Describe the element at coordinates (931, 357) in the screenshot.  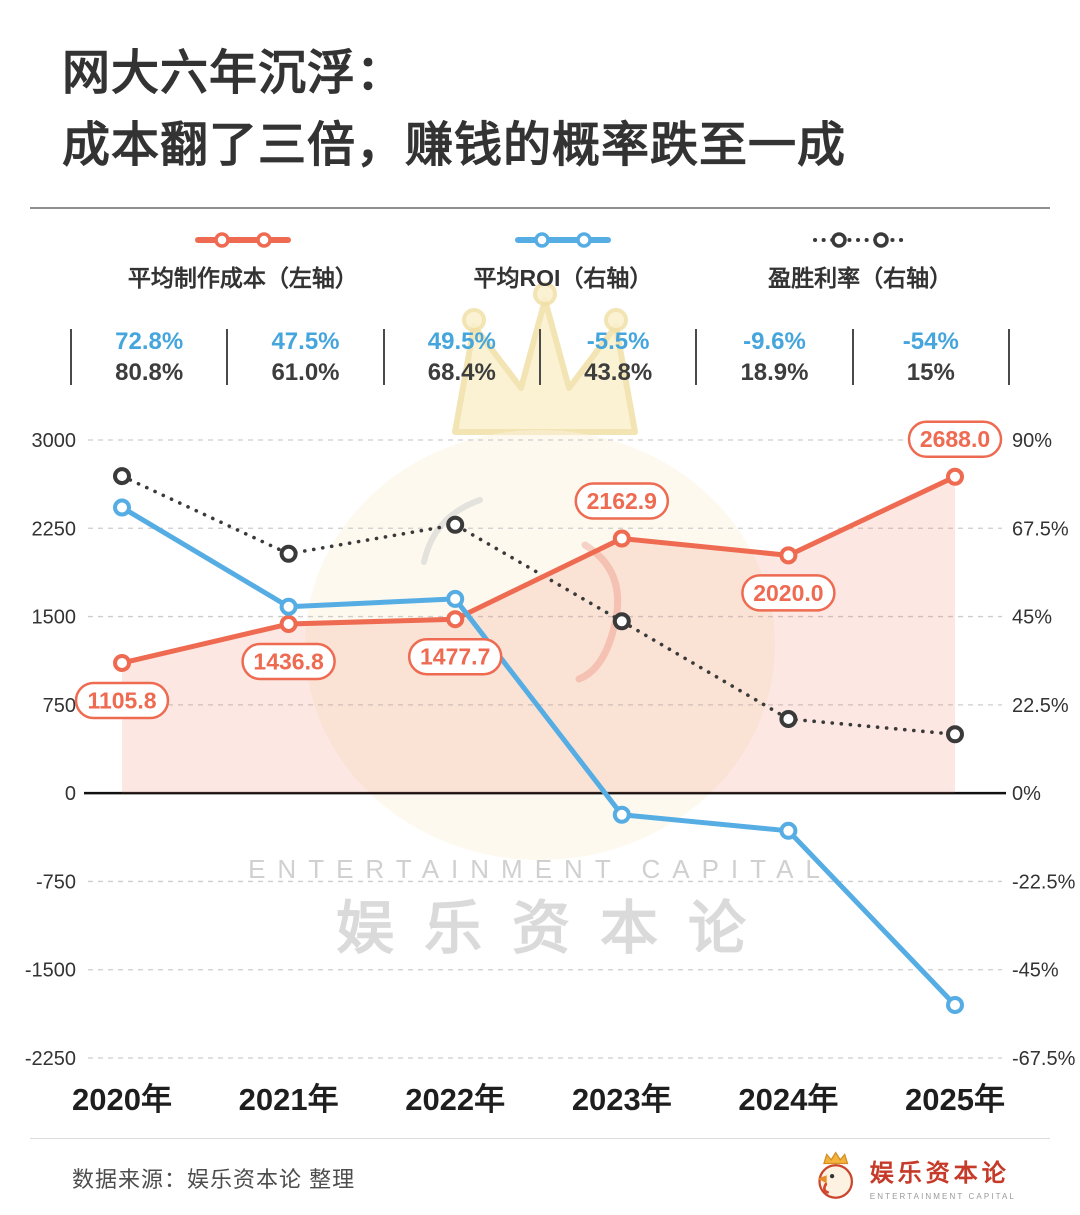
I see `annotation-column: -54% 15%` at that location.